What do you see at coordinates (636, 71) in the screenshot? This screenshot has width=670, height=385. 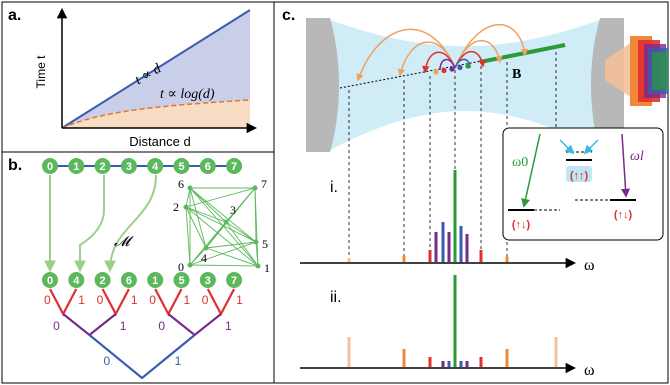 I see `laser-beams` at bounding box center [636, 71].